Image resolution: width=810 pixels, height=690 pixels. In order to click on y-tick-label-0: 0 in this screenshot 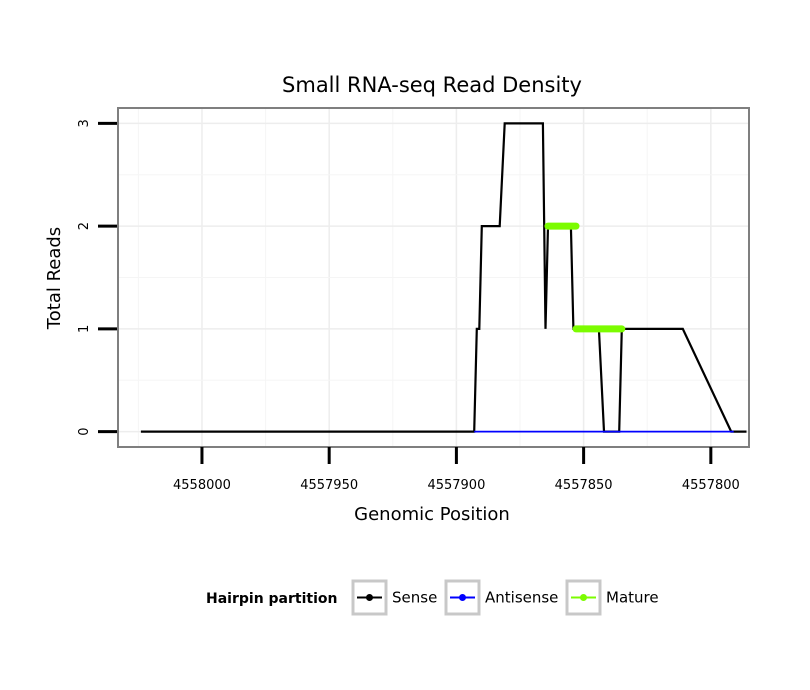, I will do `click(84, 431)`.